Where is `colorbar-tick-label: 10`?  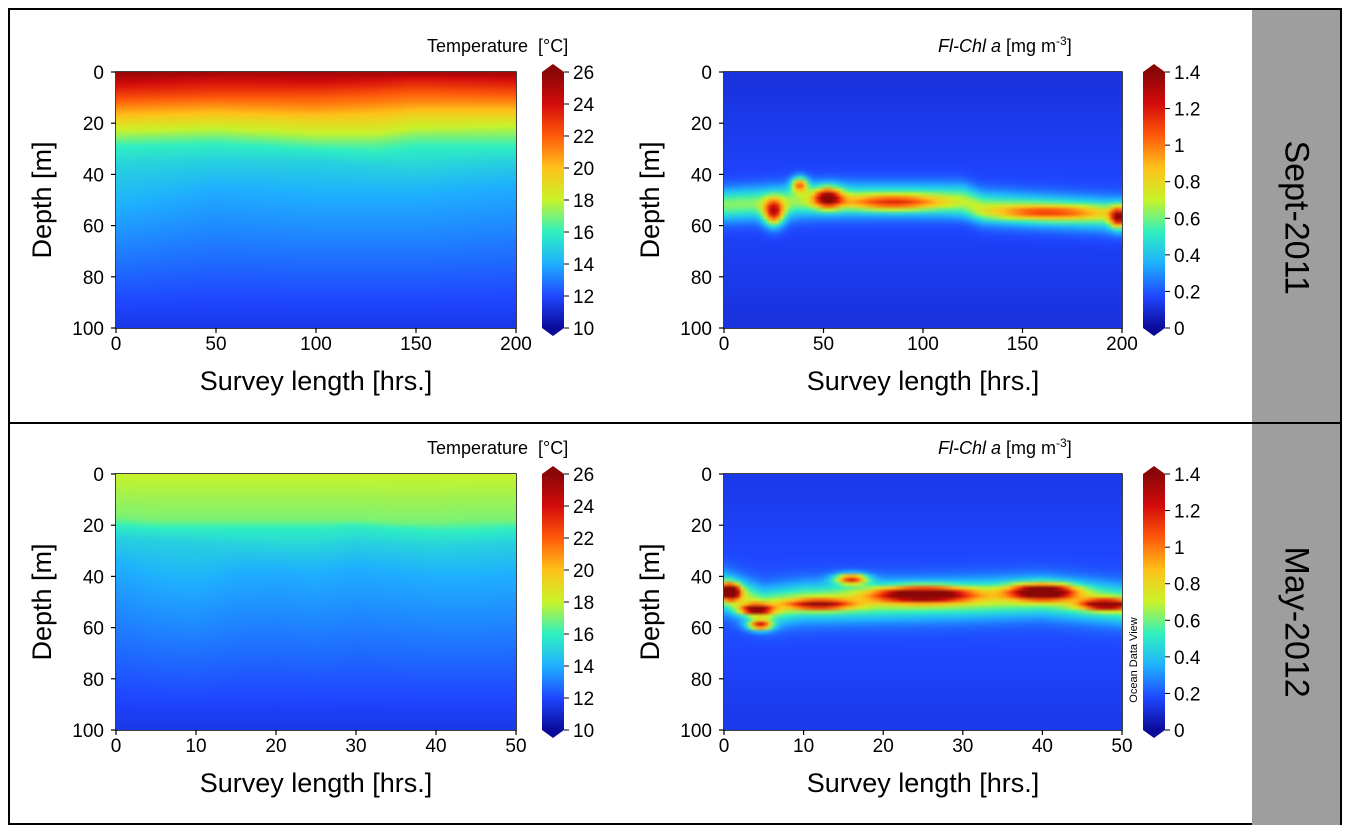 colorbar-tick-label: 10 is located at coordinates (583, 329).